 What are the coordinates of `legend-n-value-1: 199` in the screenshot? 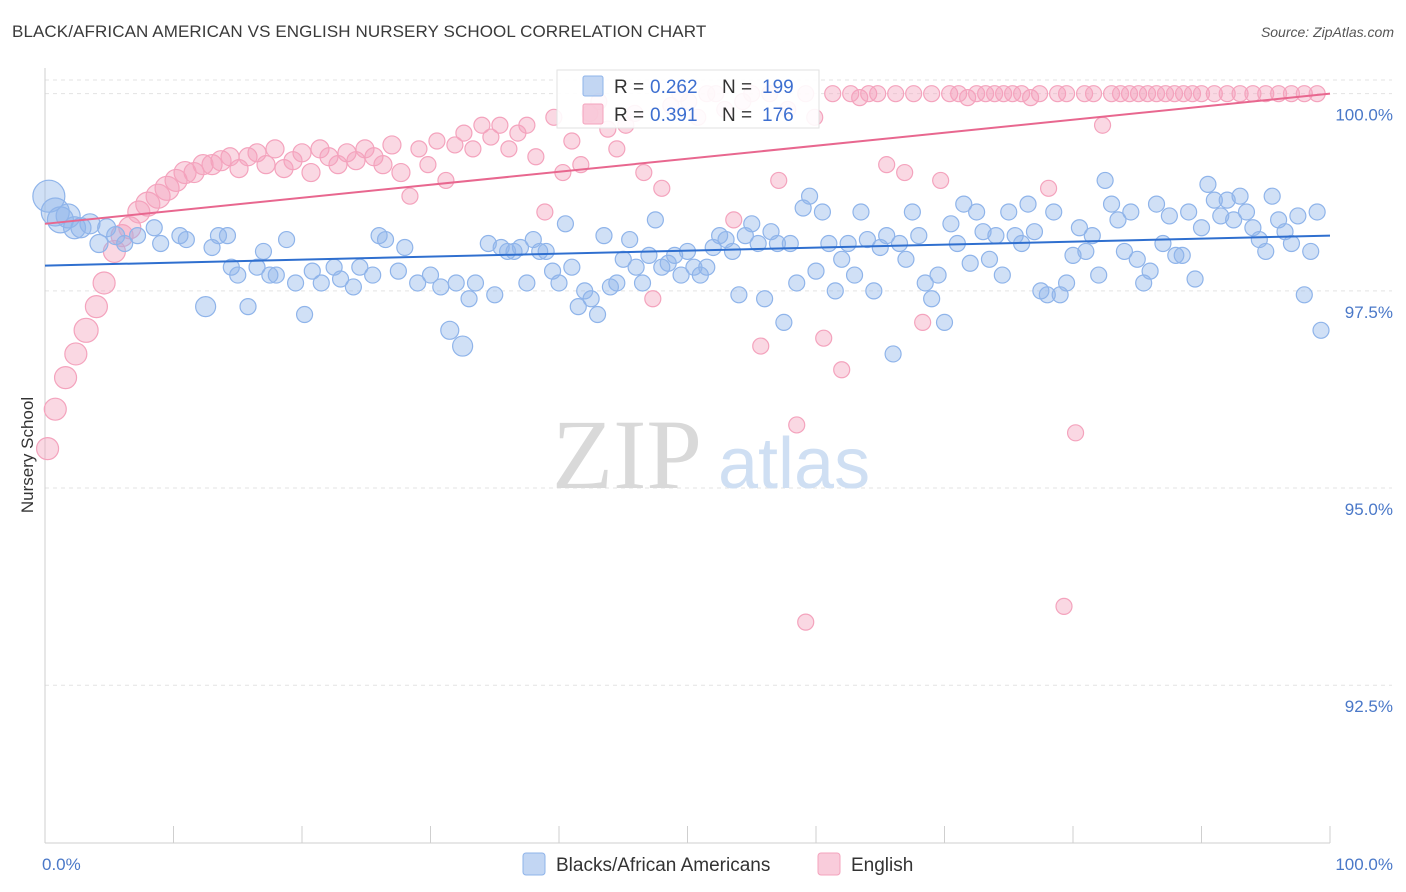 It's located at (778, 87).